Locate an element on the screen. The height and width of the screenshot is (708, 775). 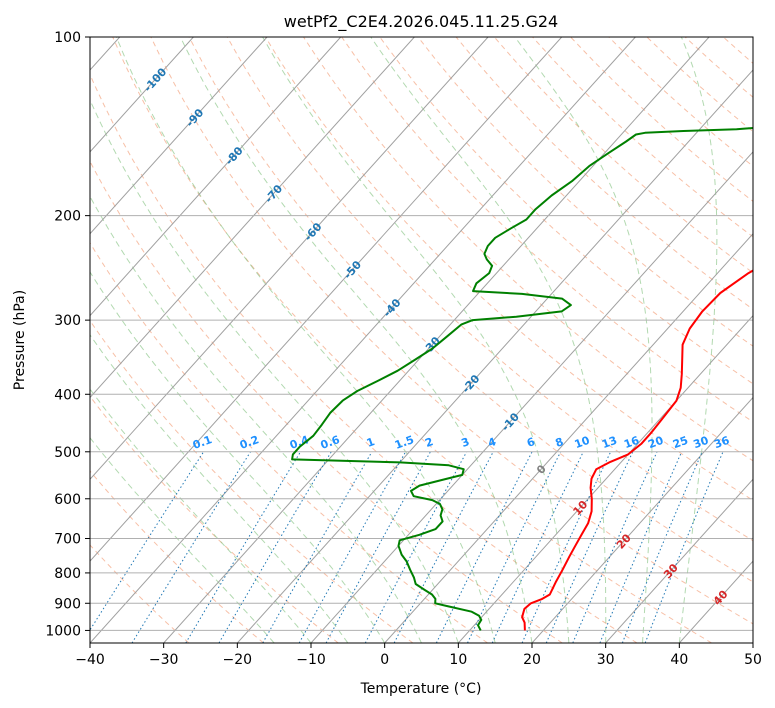
y-tick-label: 200 is located at coordinates (67, 217).